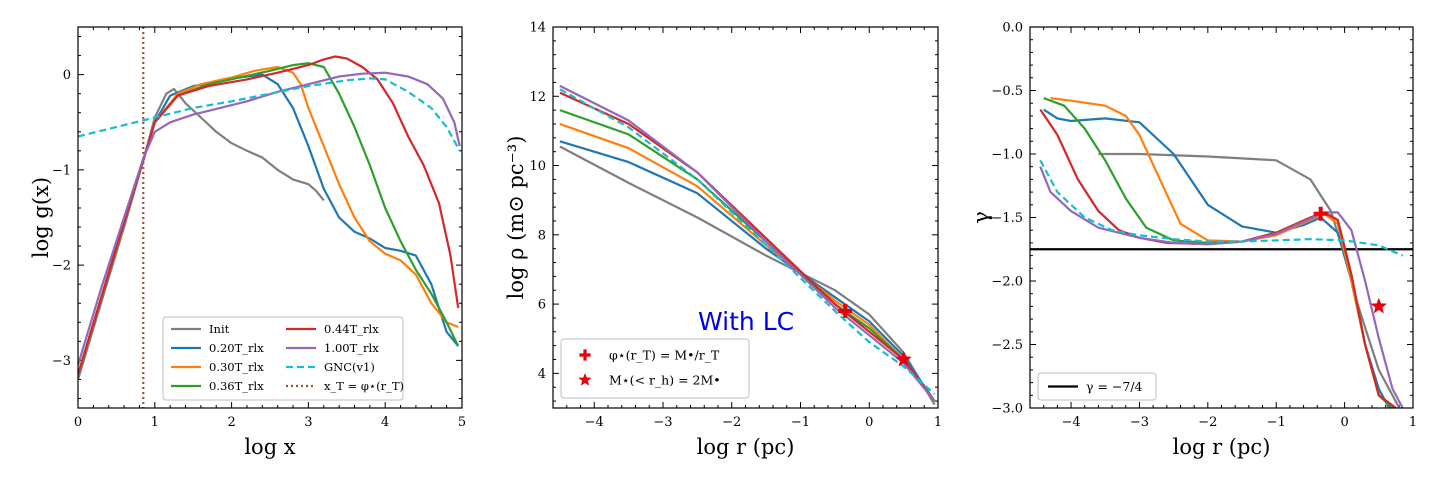 The width and height of the screenshot is (1440, 480). Describe the element at coordinates (981, 217) in the screenshot. I see `y-axis-label: γ` at that location.